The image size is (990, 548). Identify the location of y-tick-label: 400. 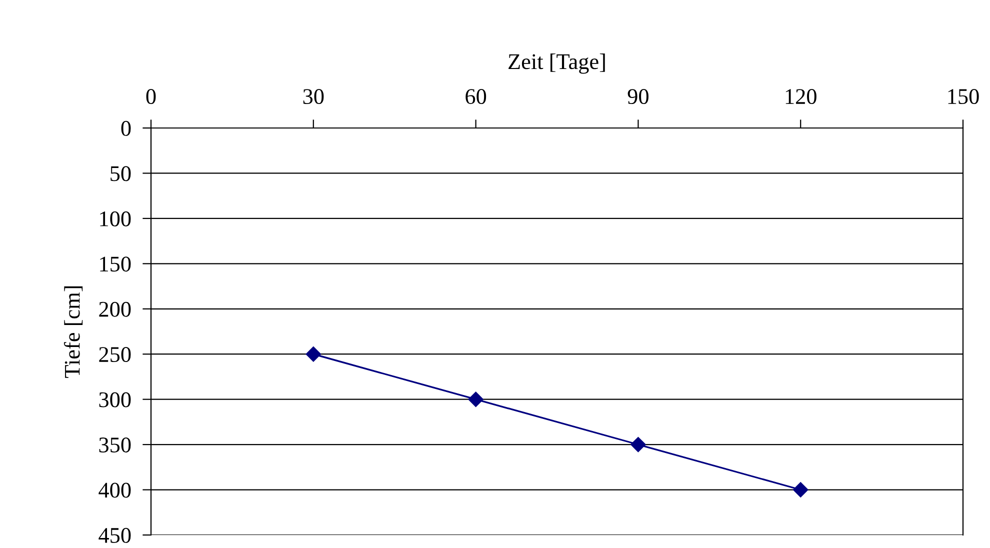
(114, 490).